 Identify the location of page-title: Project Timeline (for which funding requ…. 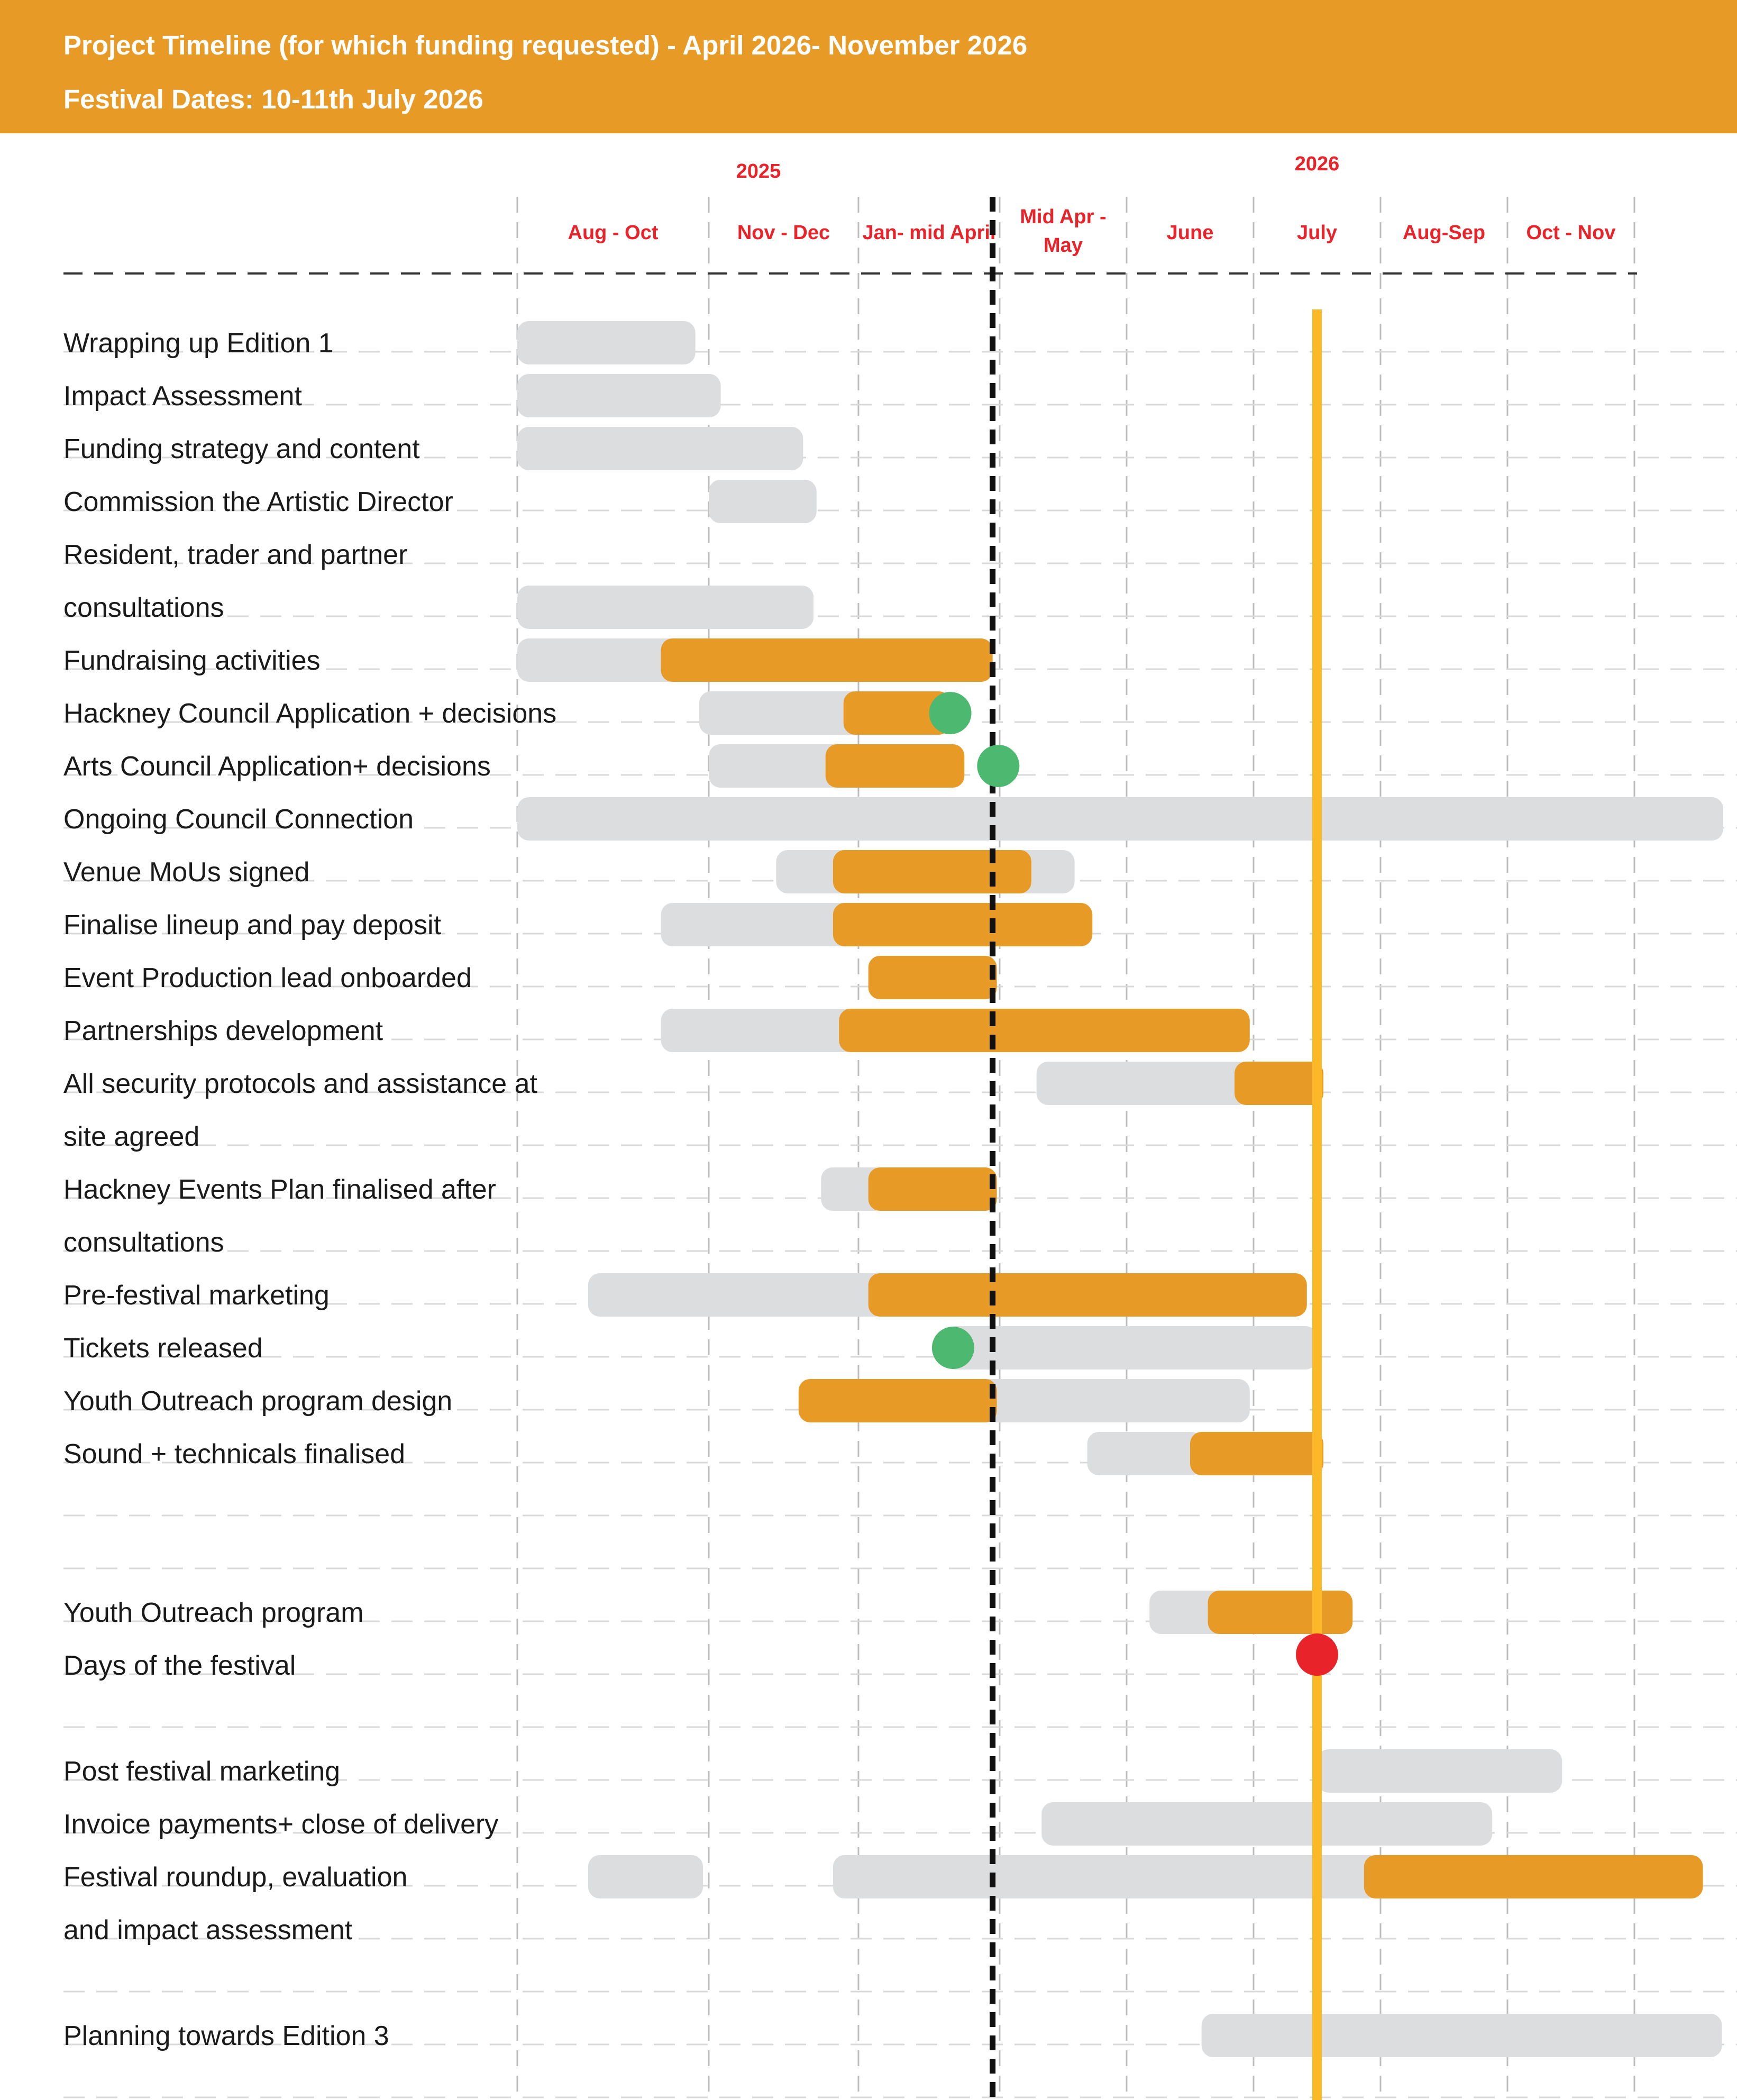
(546, 45).